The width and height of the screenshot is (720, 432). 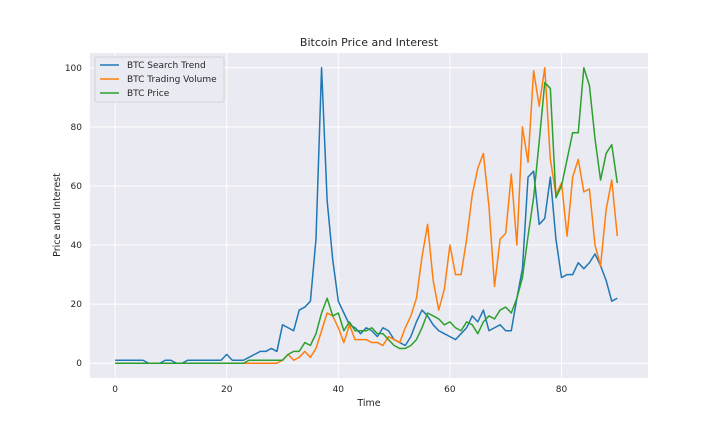 I want to click on x-axis-label: Time, so click(x=368, y=403).